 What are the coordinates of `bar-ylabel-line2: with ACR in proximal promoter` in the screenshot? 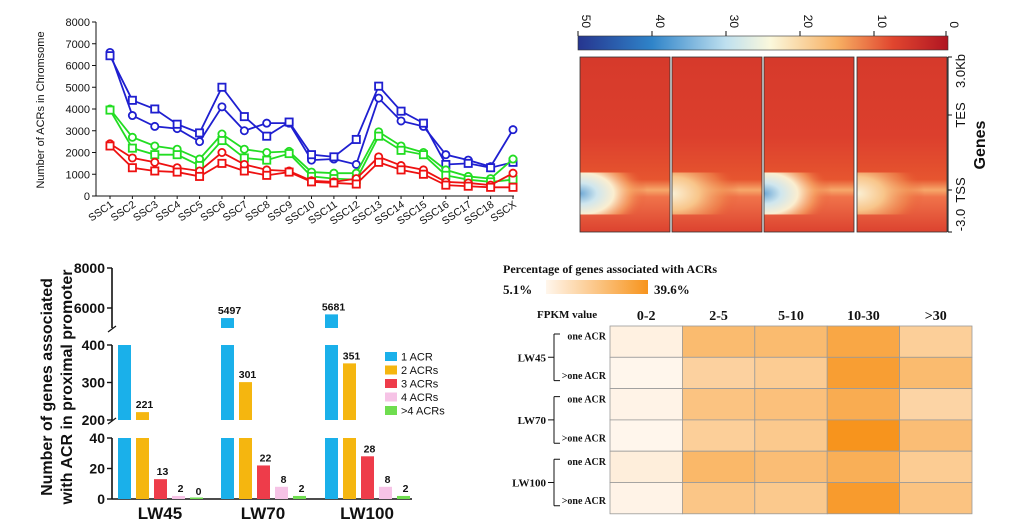 It's located at (67, 388).